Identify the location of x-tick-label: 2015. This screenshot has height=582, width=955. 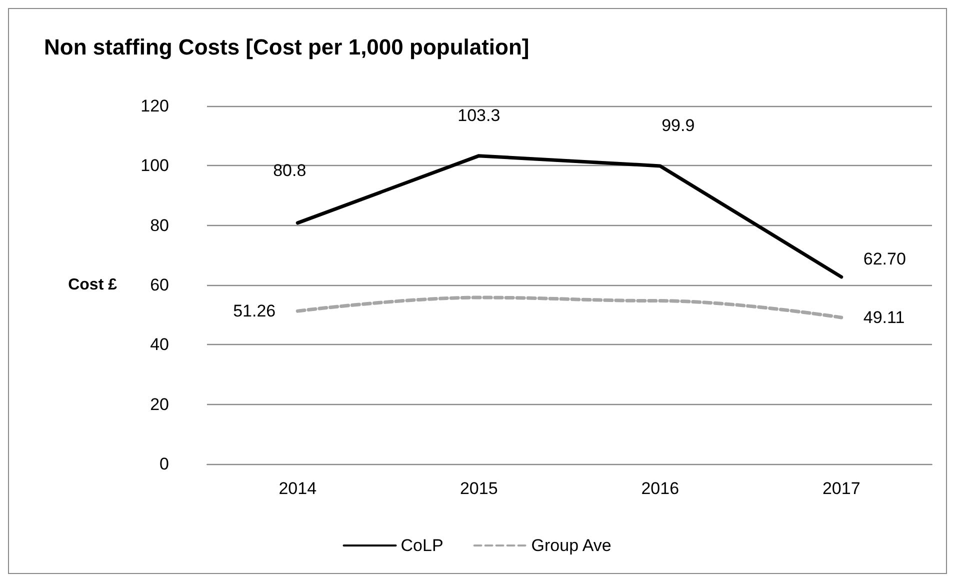
(479, 488).